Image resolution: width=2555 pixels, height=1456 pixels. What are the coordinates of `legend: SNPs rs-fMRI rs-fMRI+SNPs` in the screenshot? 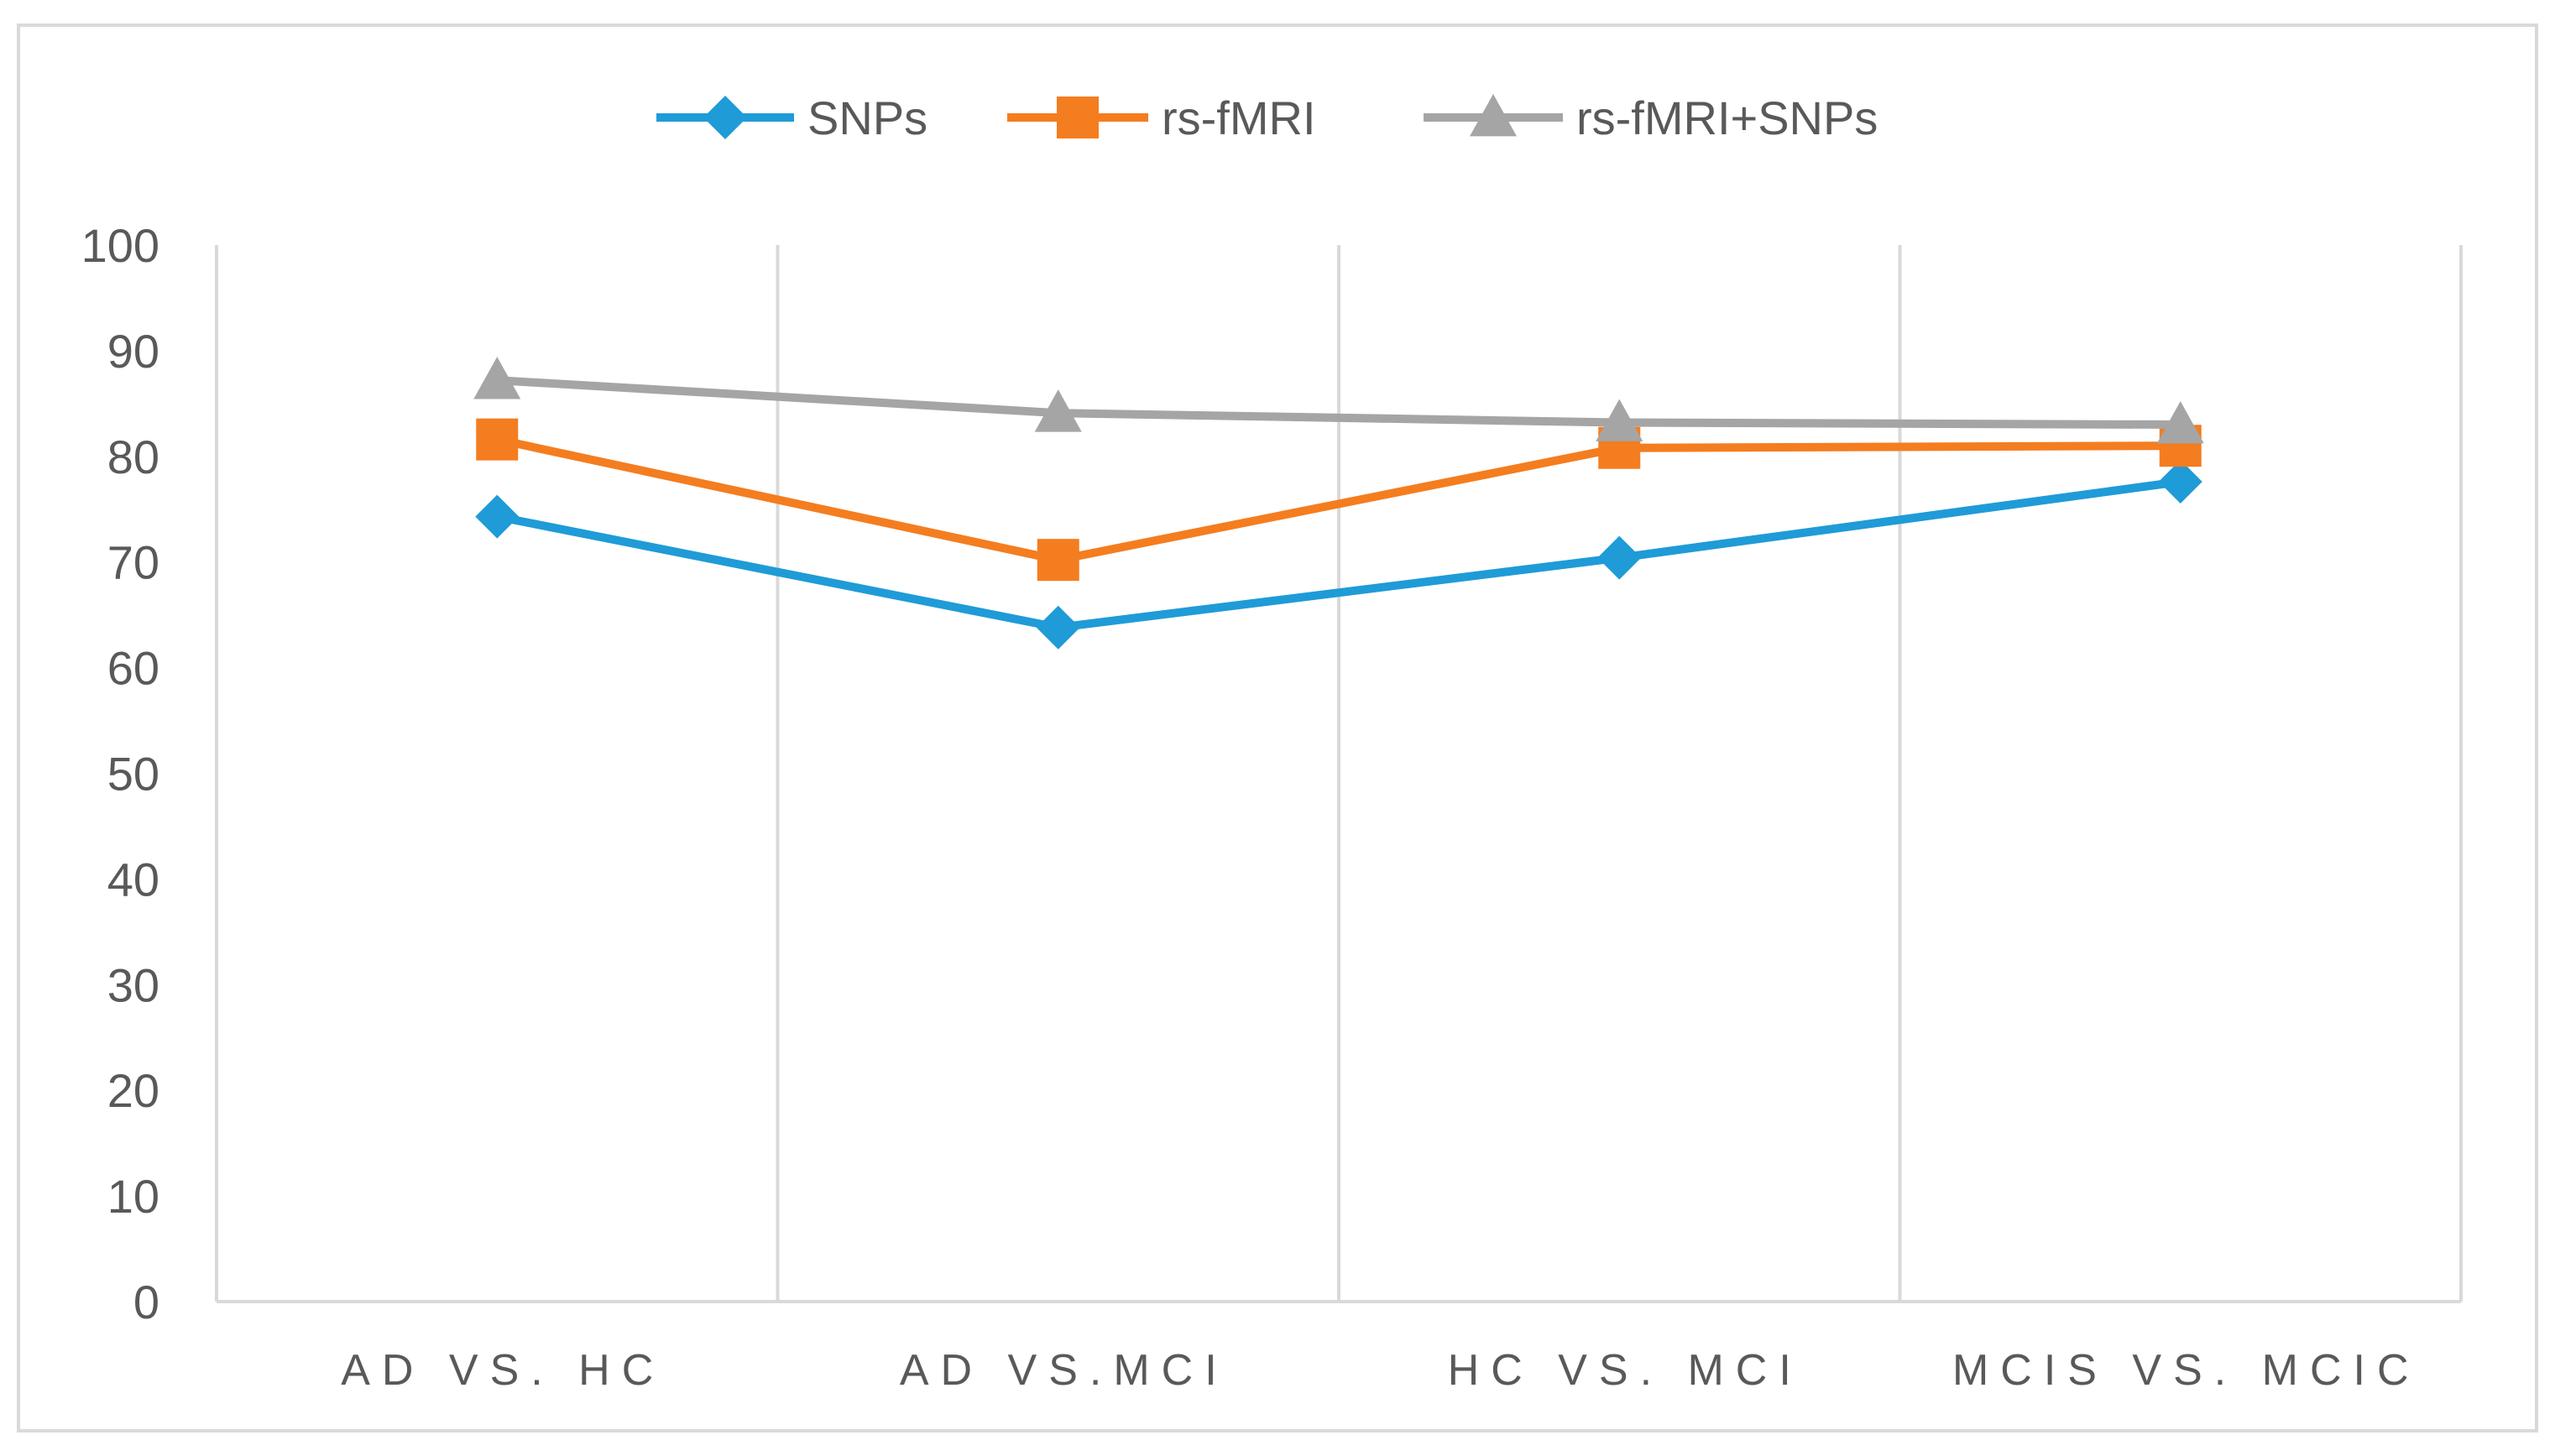 It's located at (1267, 117).